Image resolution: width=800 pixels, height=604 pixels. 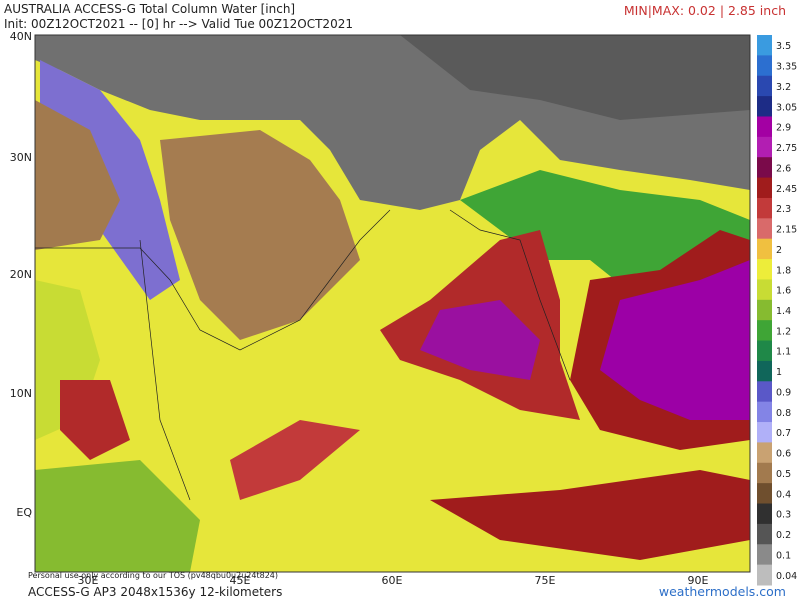 I want to click on lon-label: 75E, so click(x=545, y=580).